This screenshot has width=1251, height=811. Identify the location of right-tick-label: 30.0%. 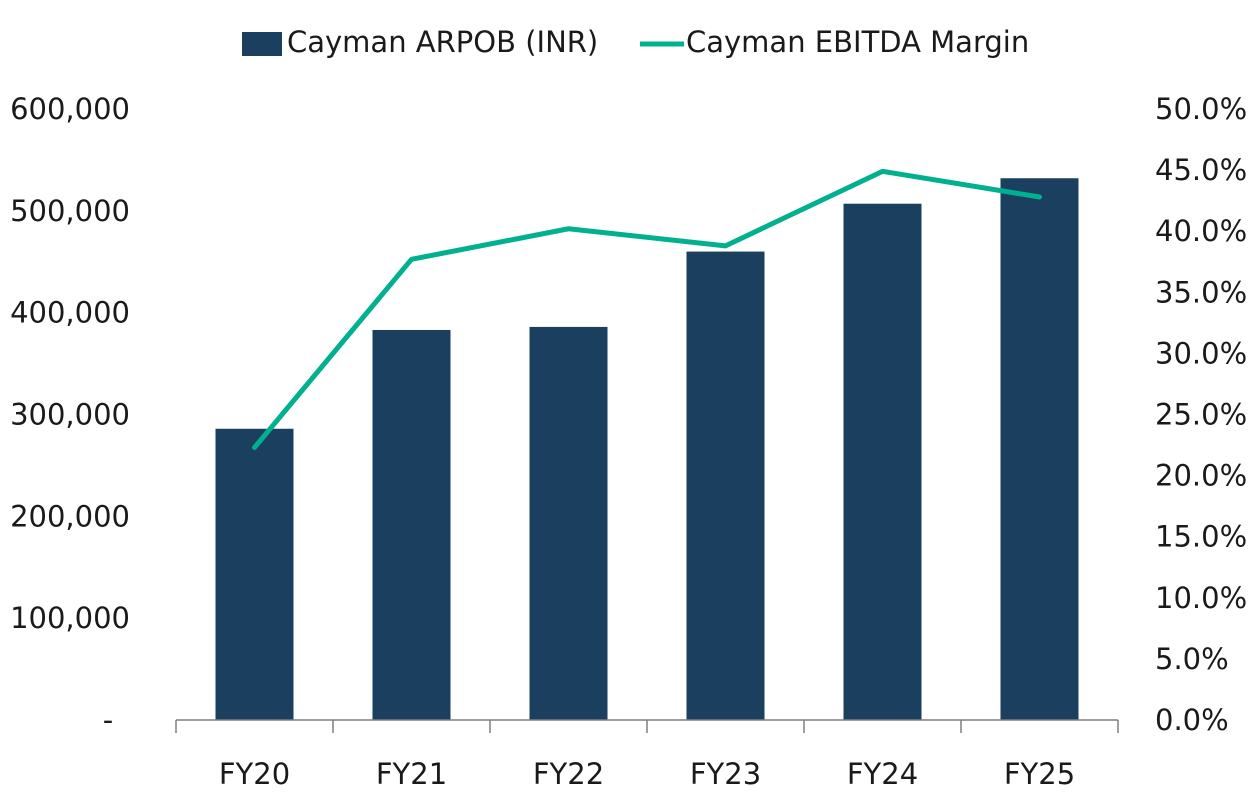
(1201, 353).